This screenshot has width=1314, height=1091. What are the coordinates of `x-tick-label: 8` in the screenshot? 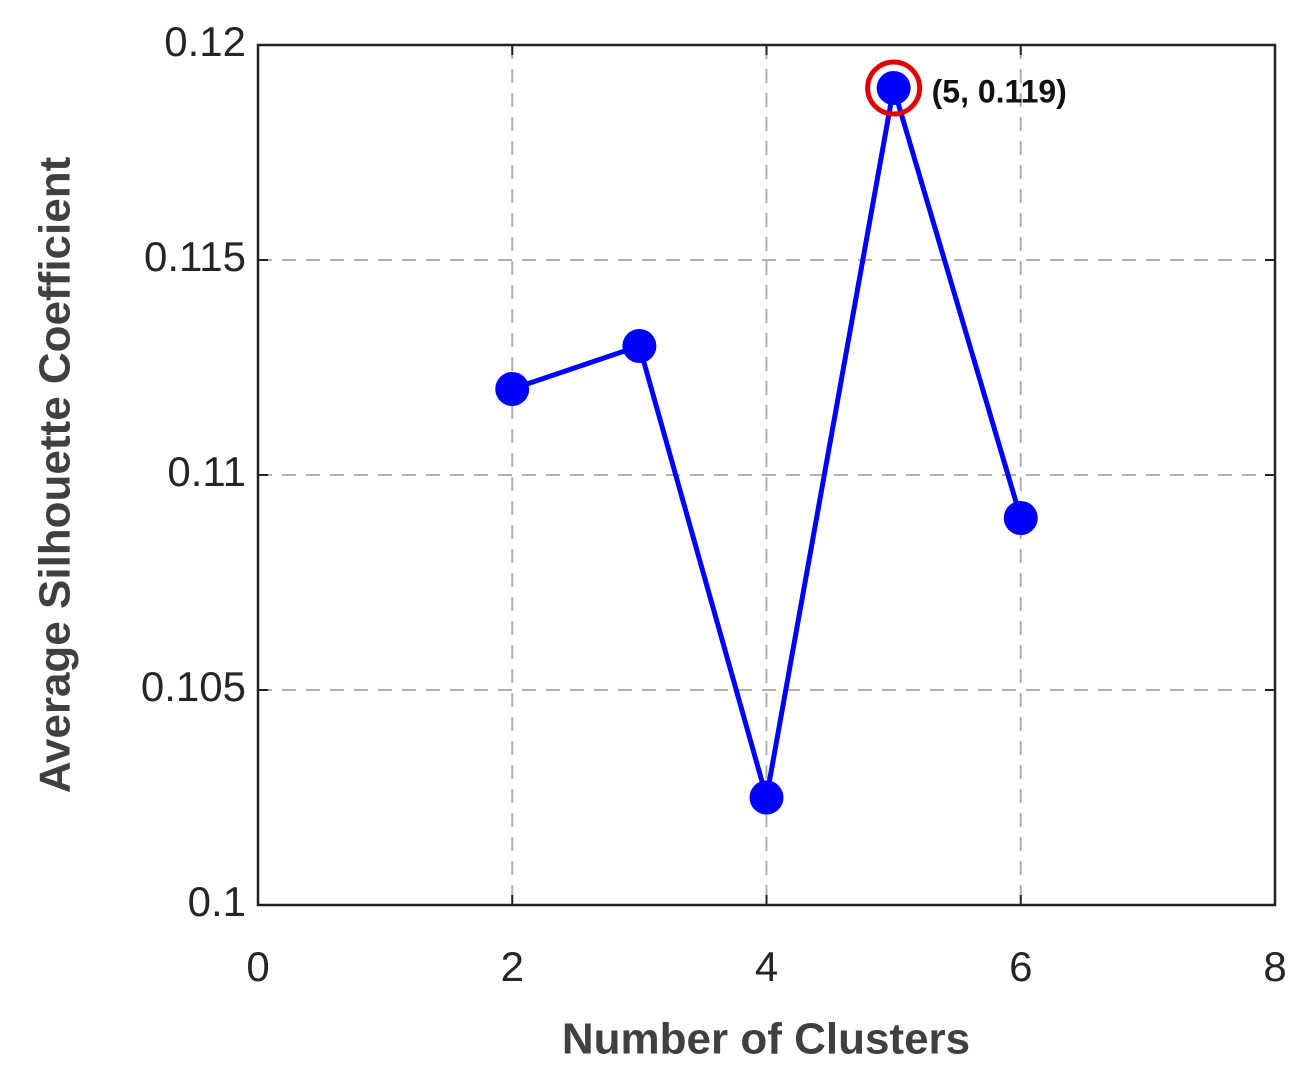 It's located at (1274, 966).